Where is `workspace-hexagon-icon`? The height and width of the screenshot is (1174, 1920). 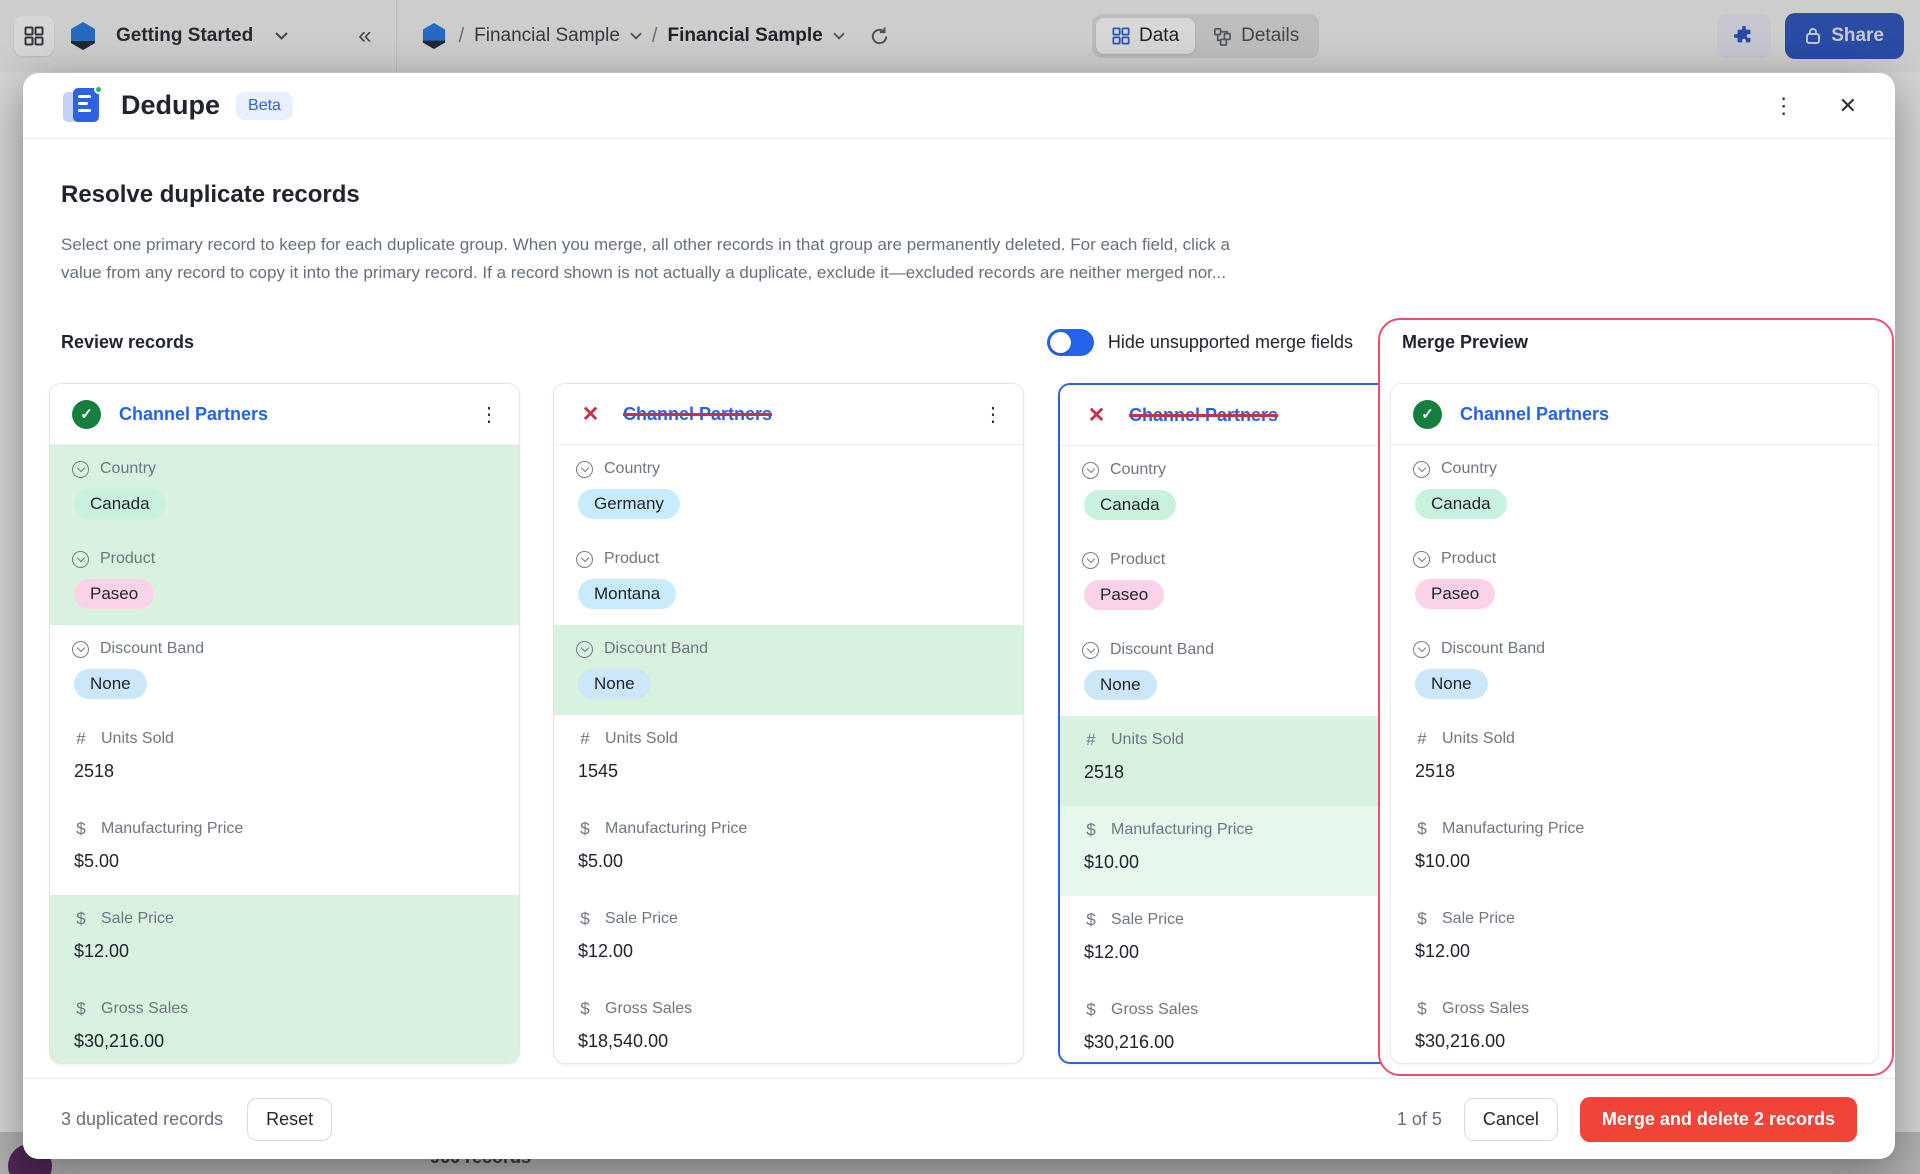
workspace-hexagon-icon is located at coordinates (83, 36).